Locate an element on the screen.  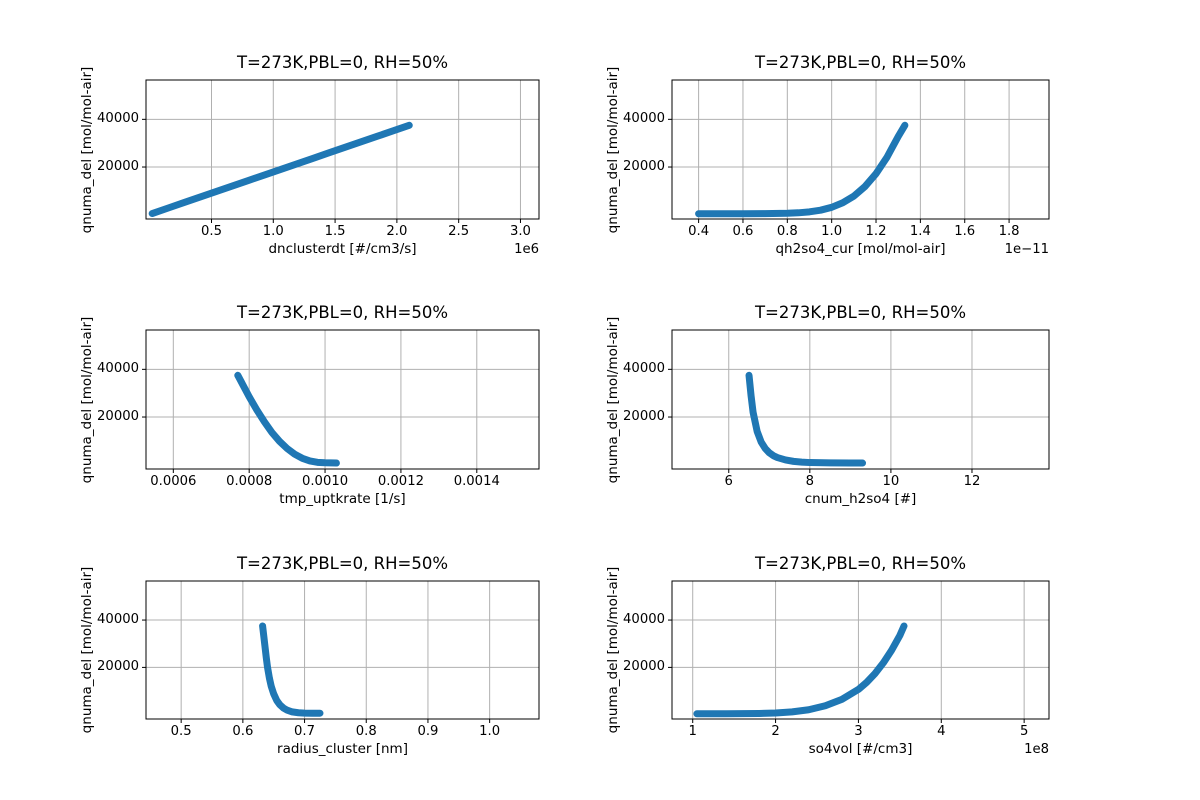
x-tick-label: 0.0006 is located at coordinates (173, 481).